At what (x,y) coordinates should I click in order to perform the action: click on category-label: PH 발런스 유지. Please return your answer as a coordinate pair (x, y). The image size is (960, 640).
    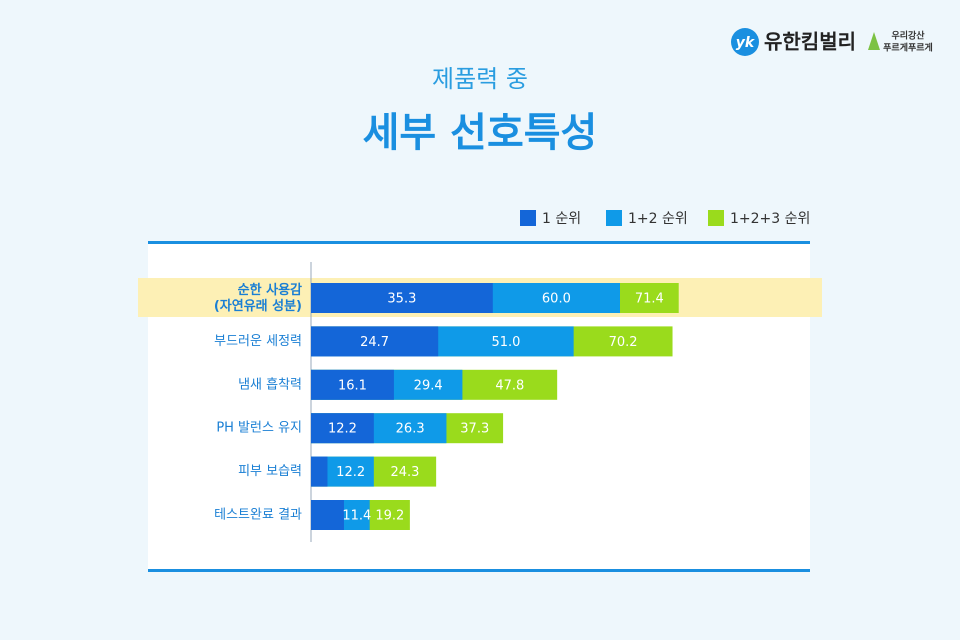
    Looking at the image, I should click on (259, 428).